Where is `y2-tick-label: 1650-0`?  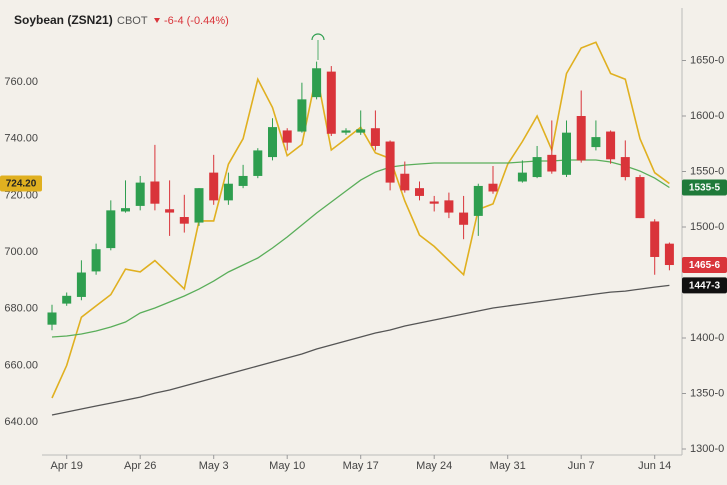 y2-tick-label: 1650-0 is located at coordinates (707, 60).